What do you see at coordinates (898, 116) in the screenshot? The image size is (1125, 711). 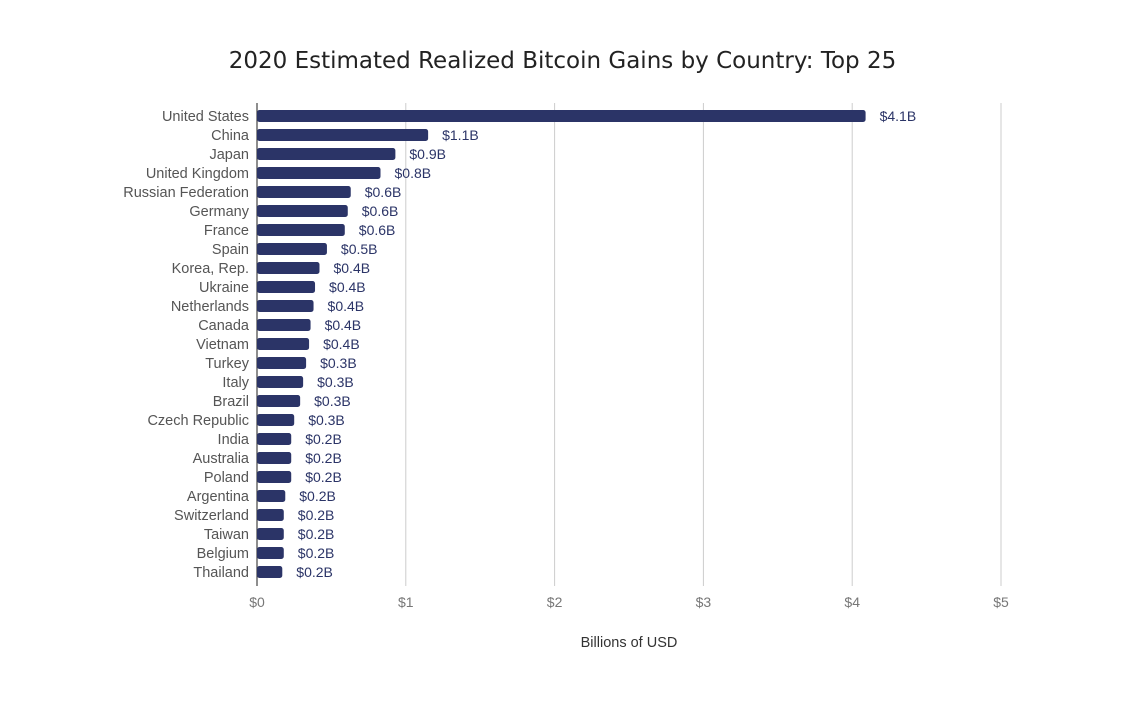 I see `data-label: $4.1B` at bounding box center [898, 116].